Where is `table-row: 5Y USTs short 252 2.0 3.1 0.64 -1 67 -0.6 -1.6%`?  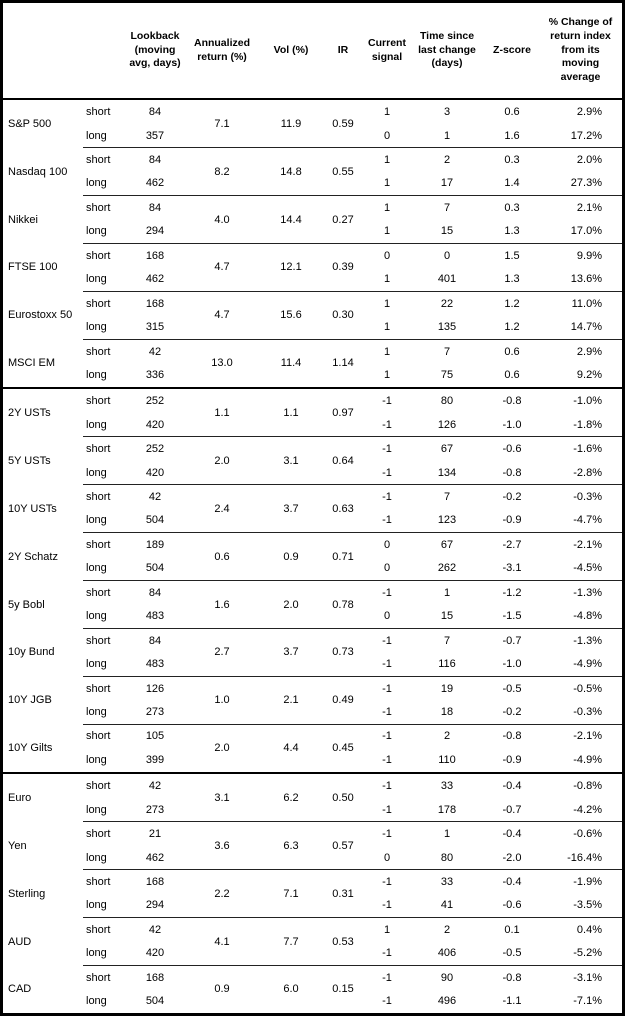
table-row: 5Y USTs short 252 2.0 3.1 0.64 -1 67 -0.6 -1.6% is located at coordinates (312, 460).